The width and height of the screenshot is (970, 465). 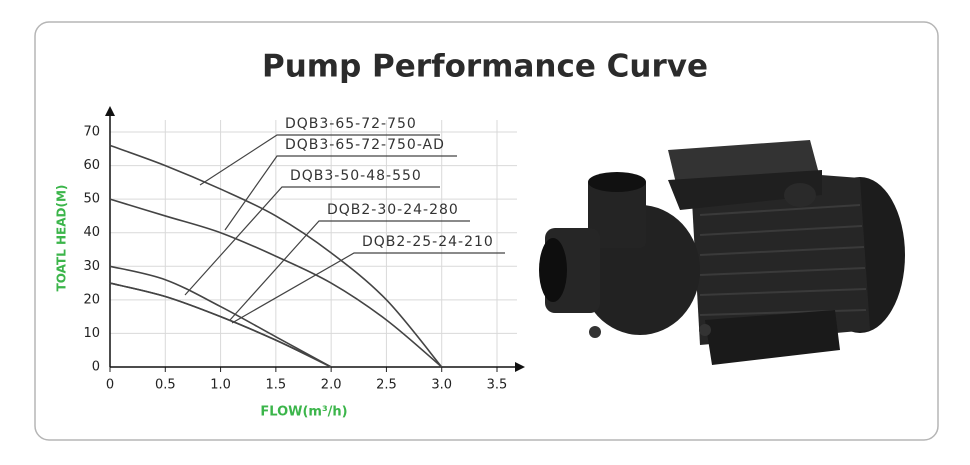 I want to click on y-tick-label: 10, so click(x=91, y=333).